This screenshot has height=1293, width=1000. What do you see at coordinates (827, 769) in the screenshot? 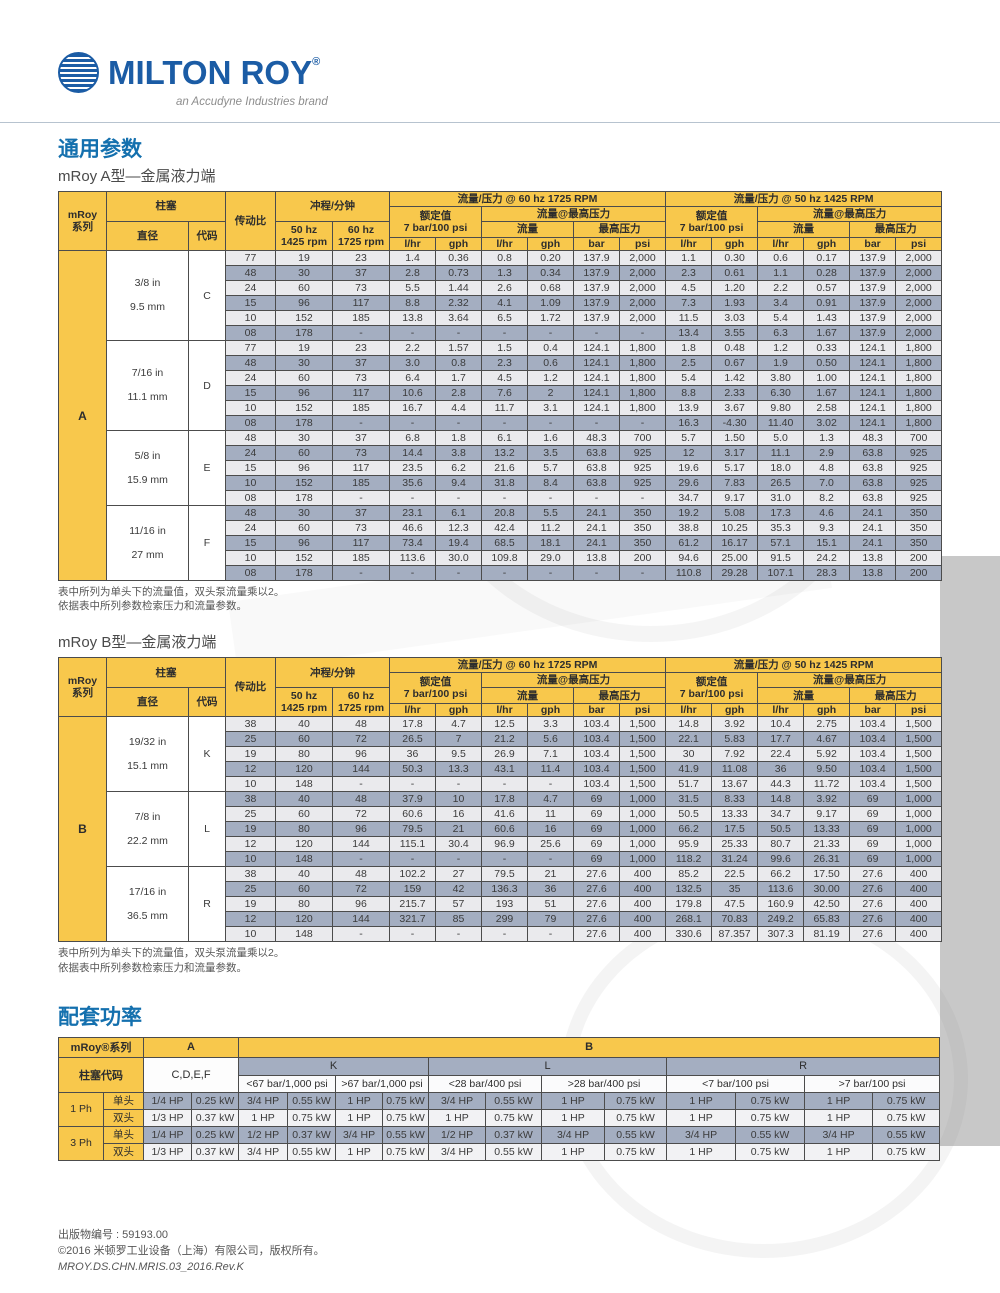
I see `table-cell: 9.50` at bounding box center [827, 769].